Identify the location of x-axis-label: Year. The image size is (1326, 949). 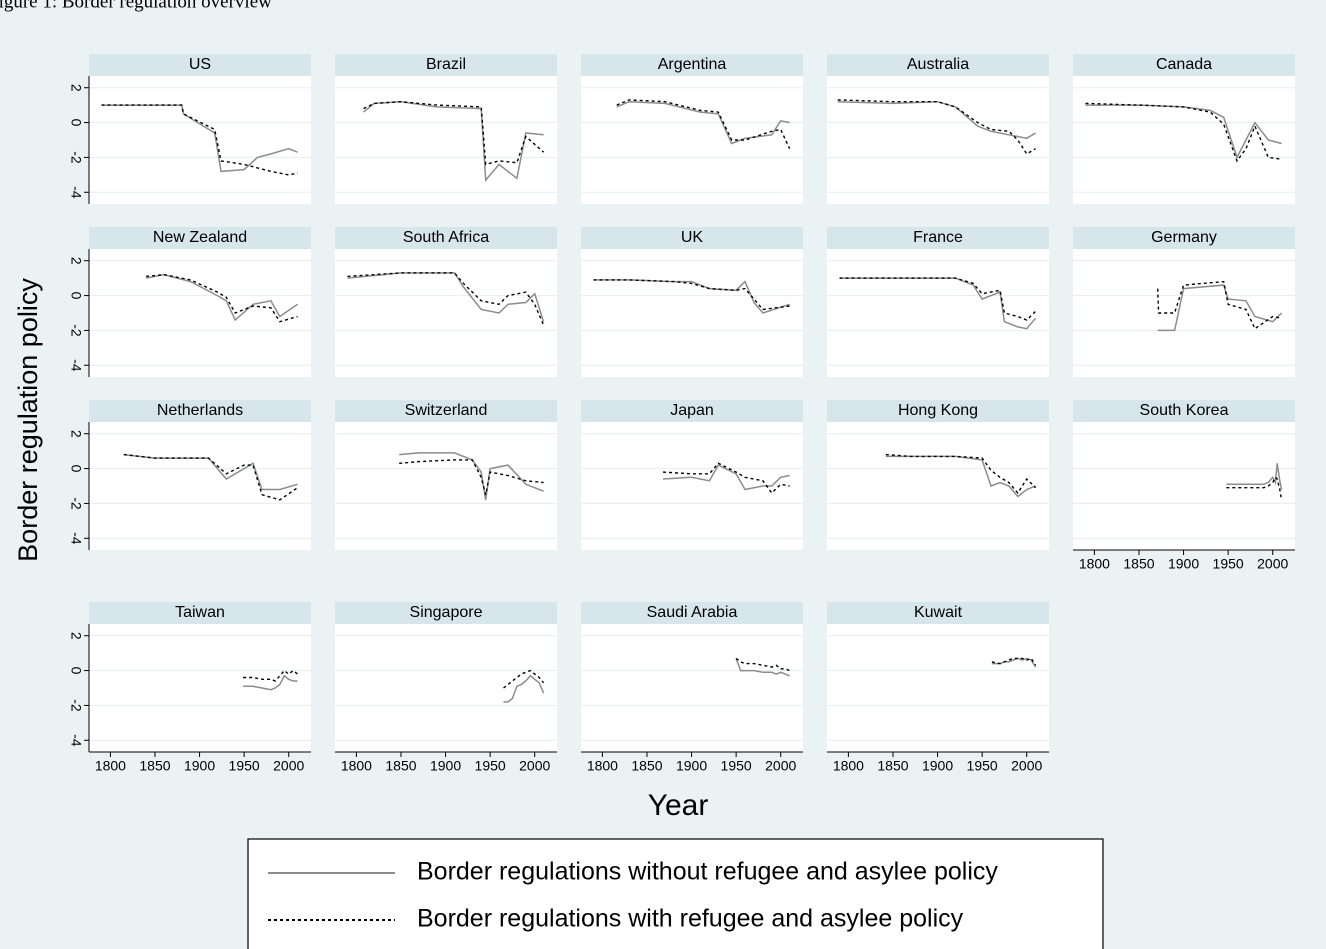
(678, 805).